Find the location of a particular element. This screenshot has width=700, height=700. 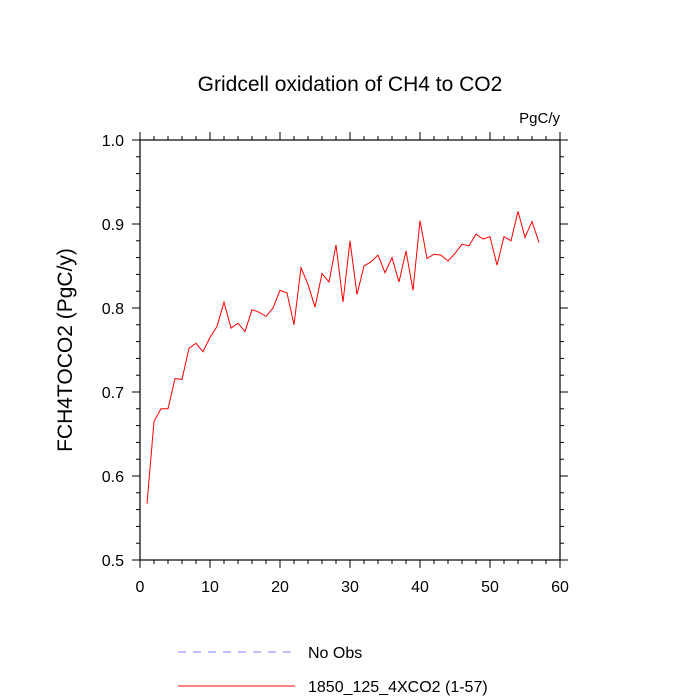

x-tick-label: 30 is located at coordinates (350, 587).